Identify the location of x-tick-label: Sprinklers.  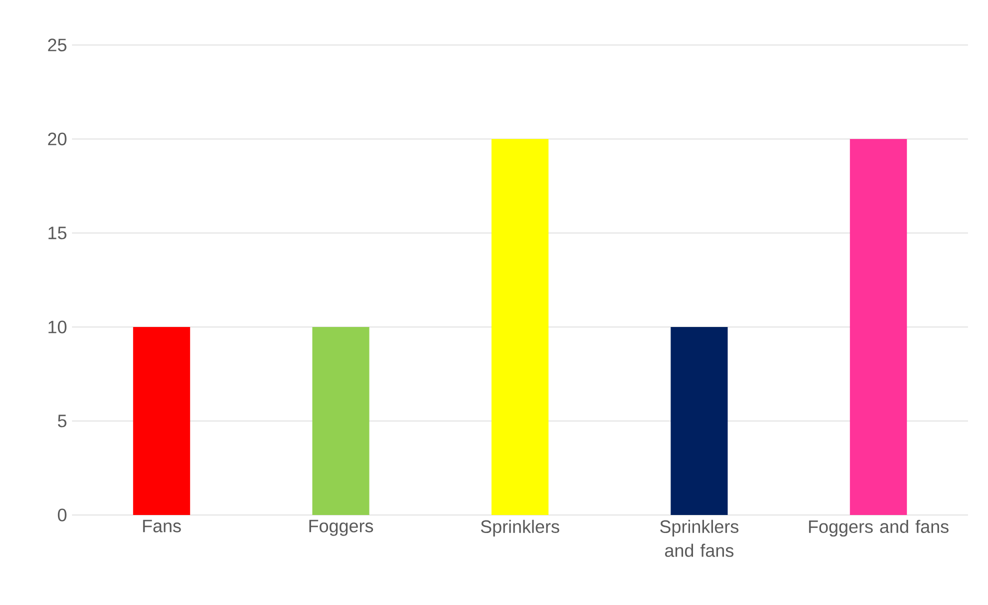
(520, 528).